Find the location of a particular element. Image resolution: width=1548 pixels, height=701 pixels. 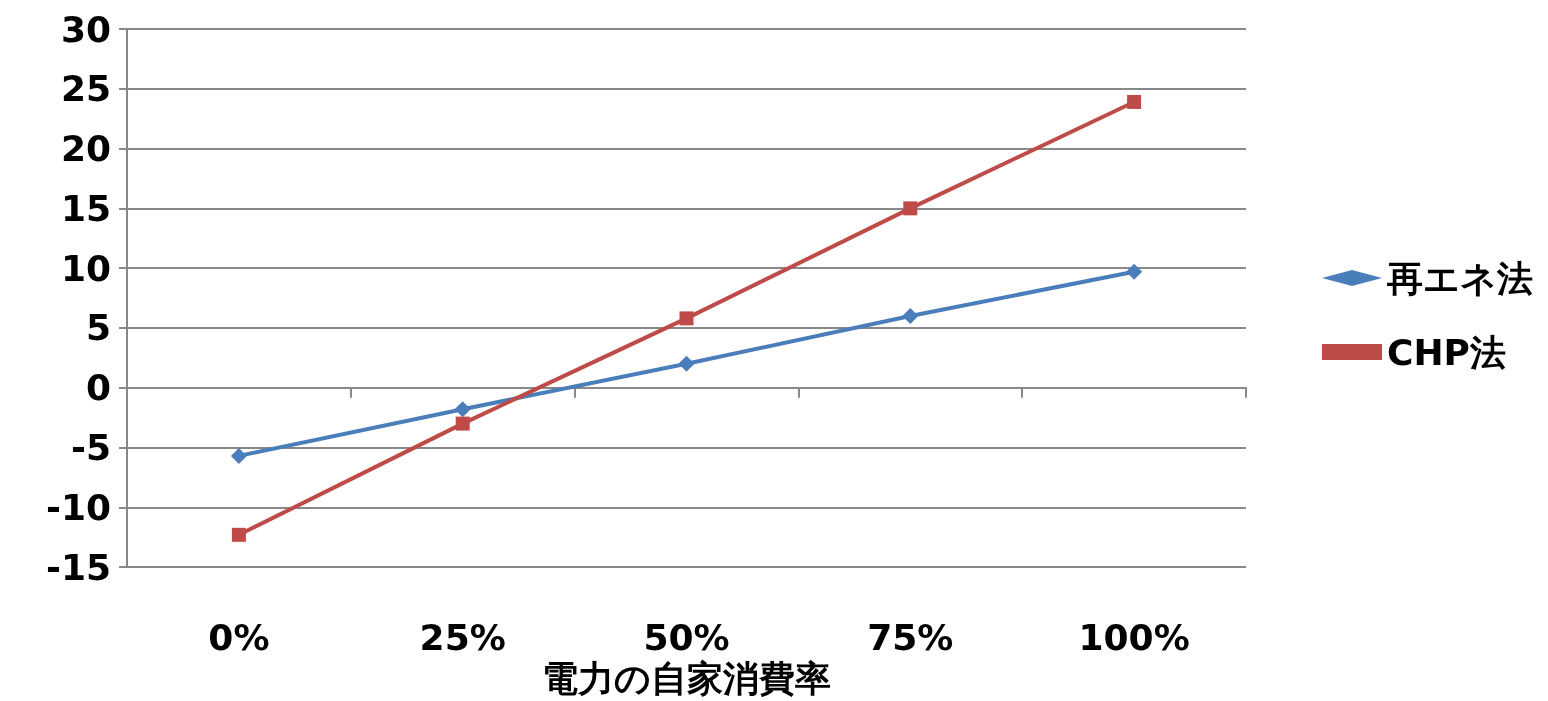

x-tick-label: 25% is located at coordinates (462, 637).